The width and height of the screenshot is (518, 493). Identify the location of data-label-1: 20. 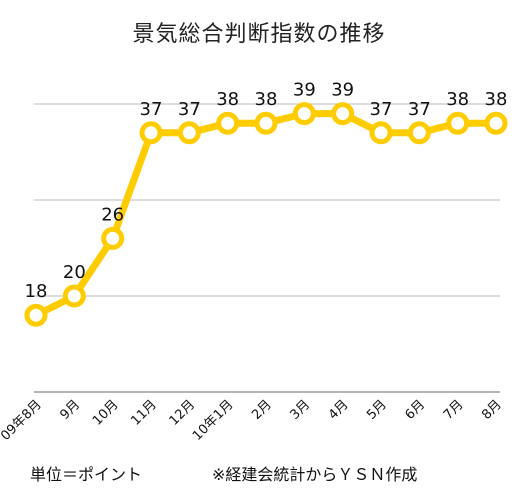
(74, 272).